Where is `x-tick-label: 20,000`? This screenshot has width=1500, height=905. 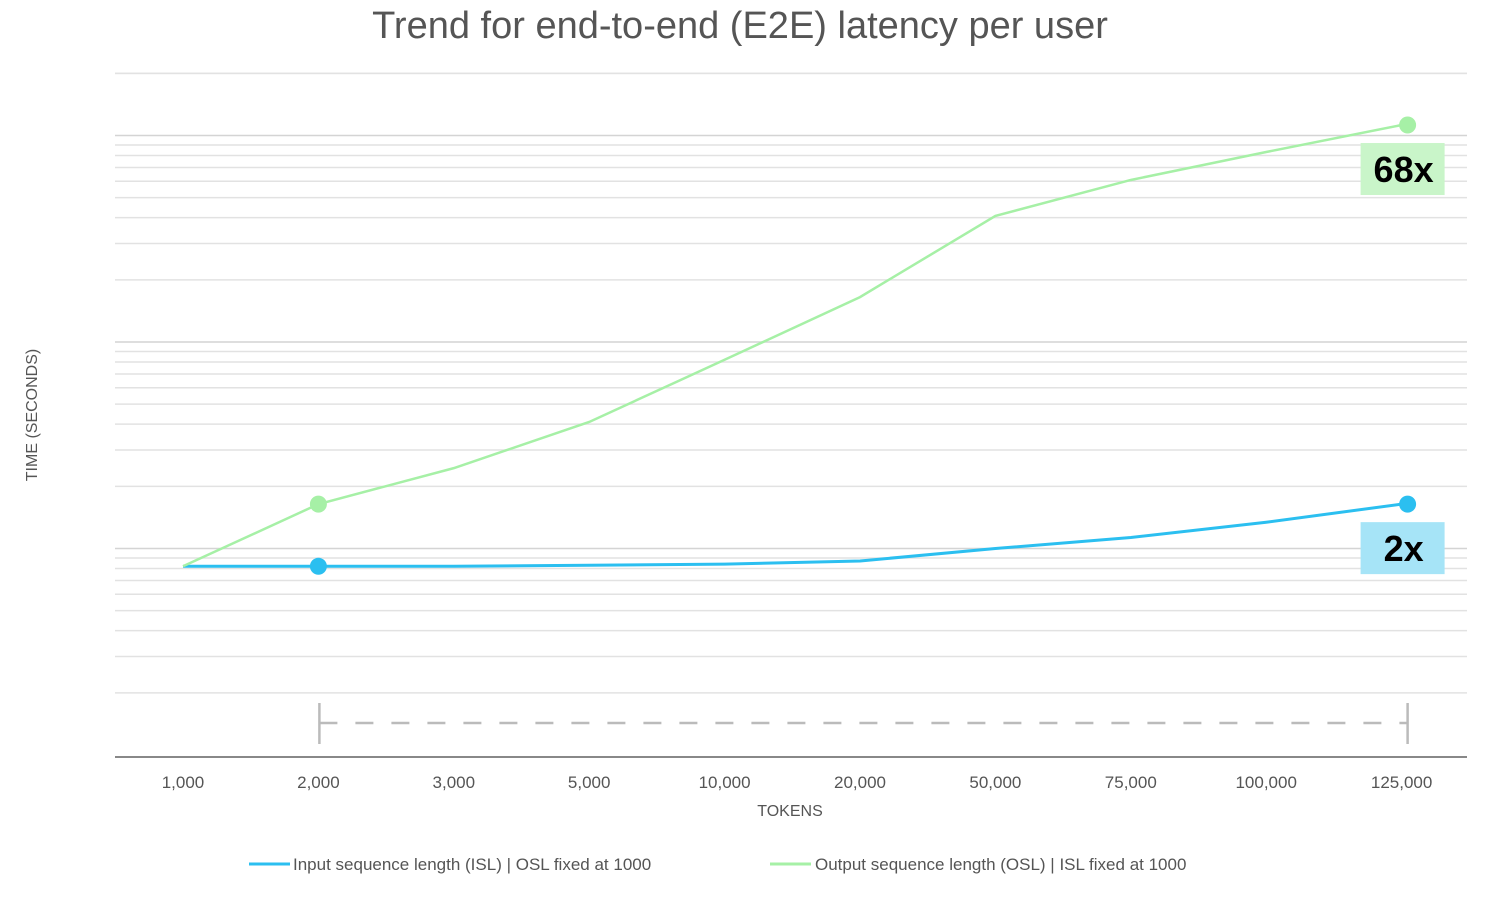
x-tick-label: 20,000 is located at coordinates (860, 782).